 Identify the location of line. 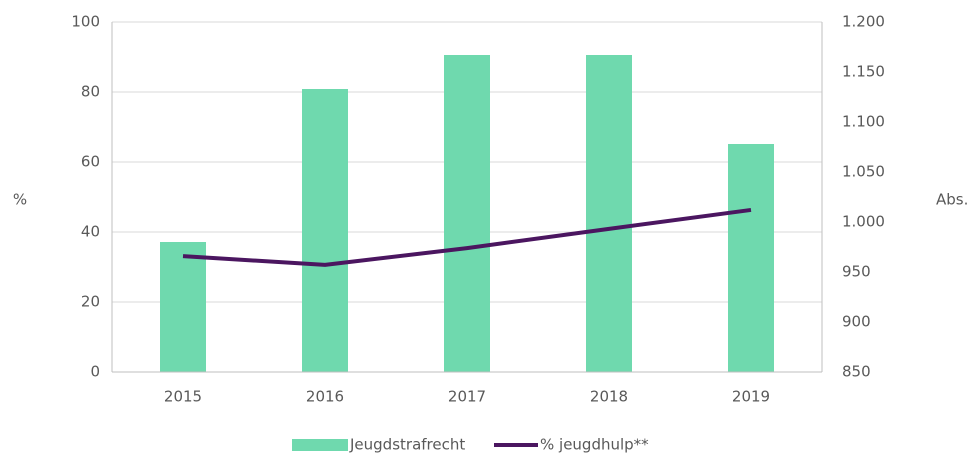
(467, 237).